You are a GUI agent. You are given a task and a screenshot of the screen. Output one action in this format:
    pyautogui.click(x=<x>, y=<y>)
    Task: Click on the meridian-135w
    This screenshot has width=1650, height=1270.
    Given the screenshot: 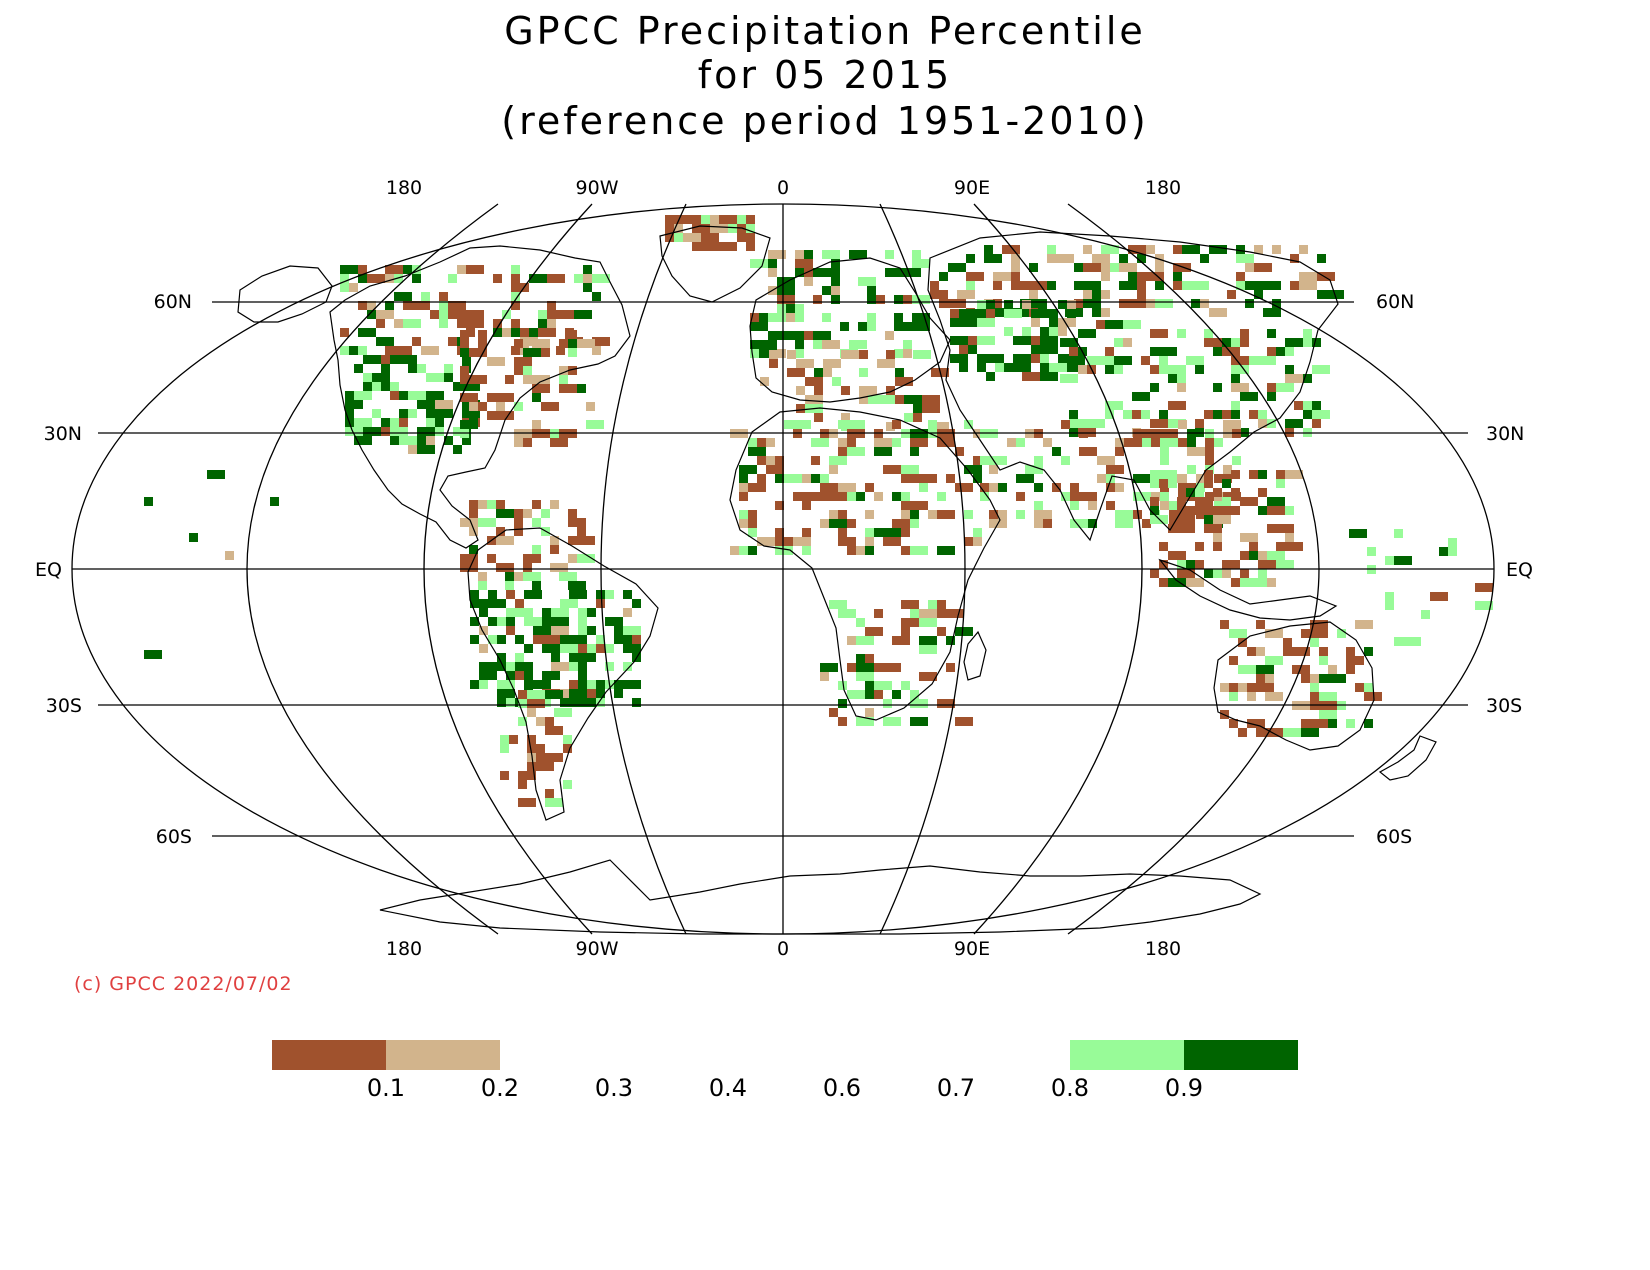 What is the action you would take?
    pyautogui.click(x=372, y=569)
    